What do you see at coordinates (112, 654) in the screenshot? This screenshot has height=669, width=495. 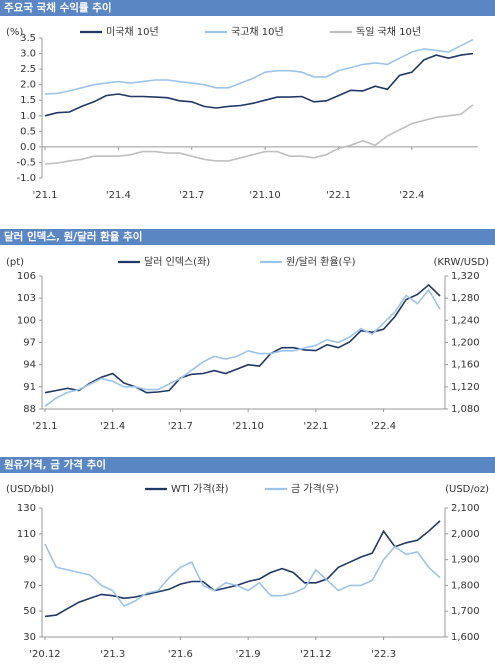 I see `x-tick-label: '21.3` at bounding box center [112, 654].